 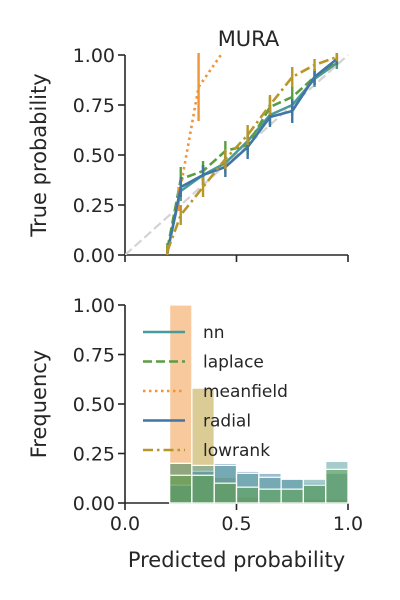 I want to click on legend-label-lowrank: lowrank, so click(x=236, y=451).